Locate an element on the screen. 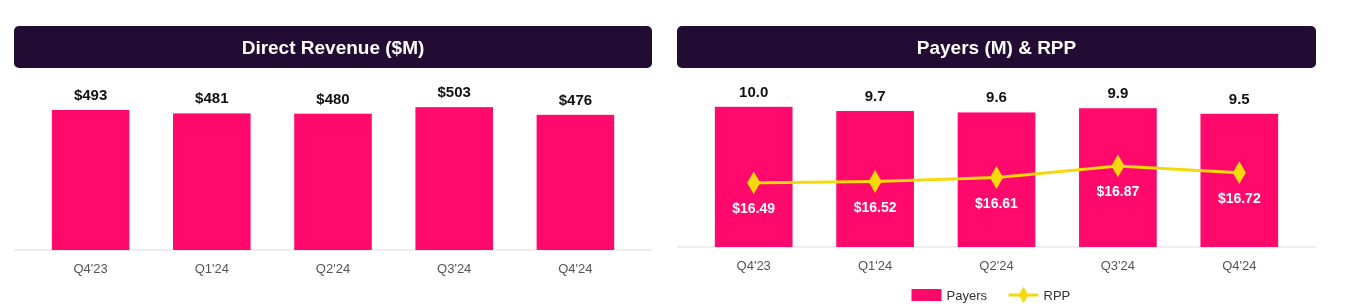 Image resolution: width=1356 pixels, height=308 pixels. data-label: $476 is located at coordinates (575, 99).